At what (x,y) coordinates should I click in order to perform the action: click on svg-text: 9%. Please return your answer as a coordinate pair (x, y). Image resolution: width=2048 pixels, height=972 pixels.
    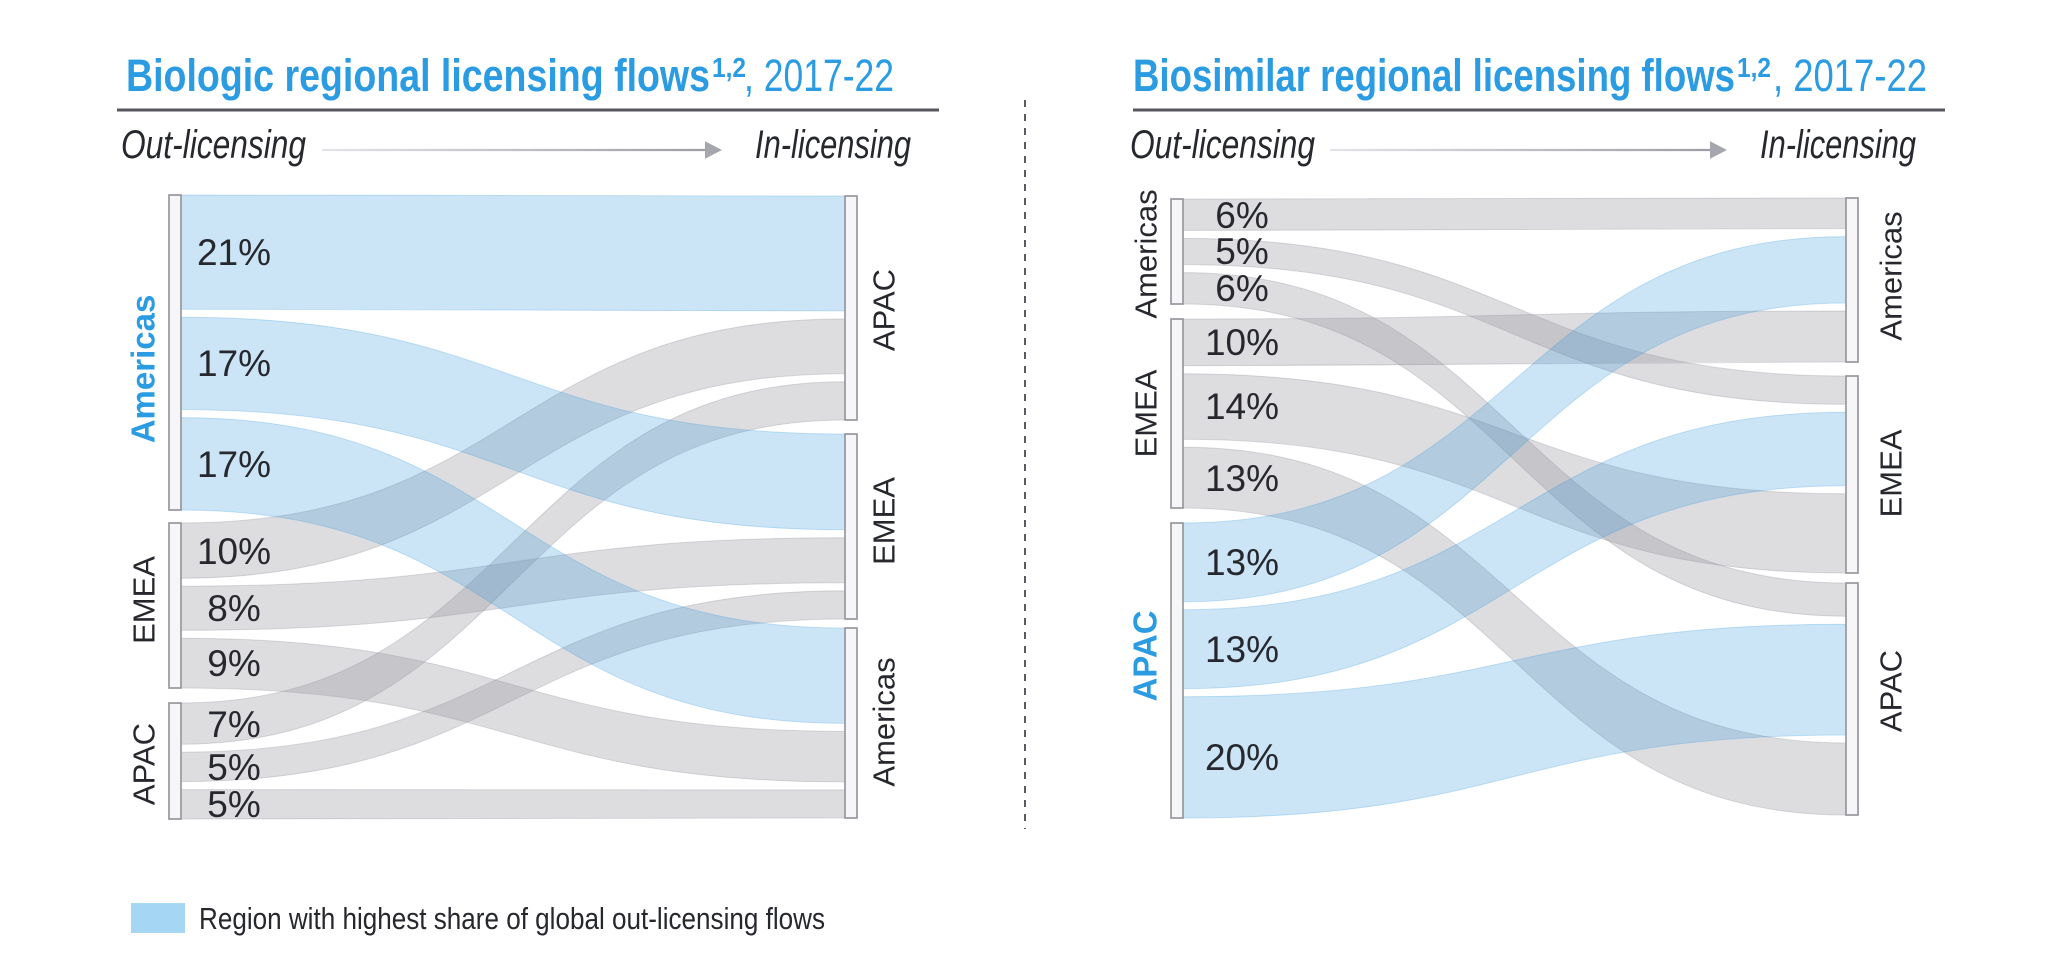
    Looking at the image, I should click on (233, 663).